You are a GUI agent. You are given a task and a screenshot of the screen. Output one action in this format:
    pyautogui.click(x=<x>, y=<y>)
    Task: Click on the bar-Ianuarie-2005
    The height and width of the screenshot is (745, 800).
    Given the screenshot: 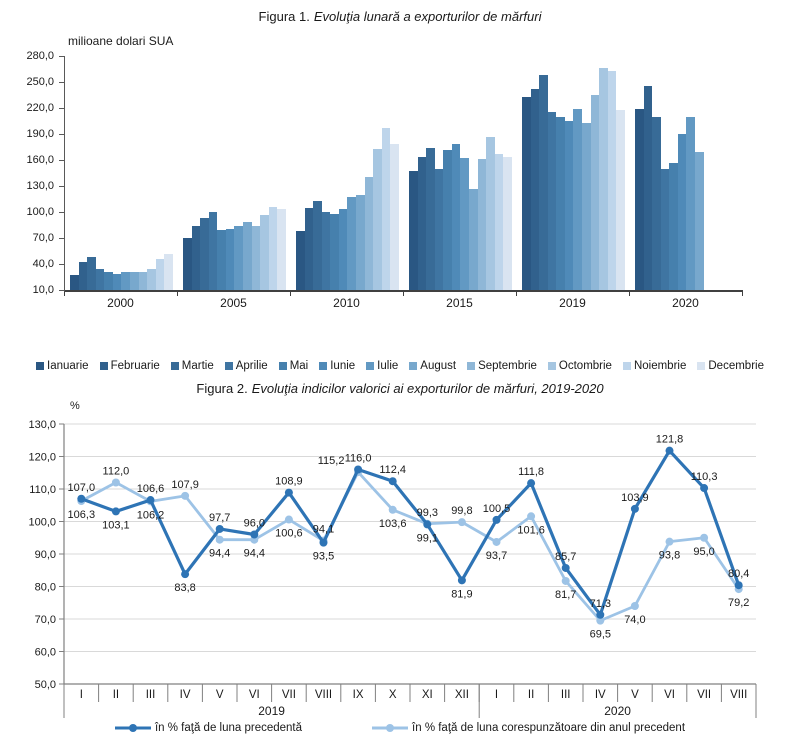 What is the action you would take?
    pyautogui.click(x=187, y=264)
    